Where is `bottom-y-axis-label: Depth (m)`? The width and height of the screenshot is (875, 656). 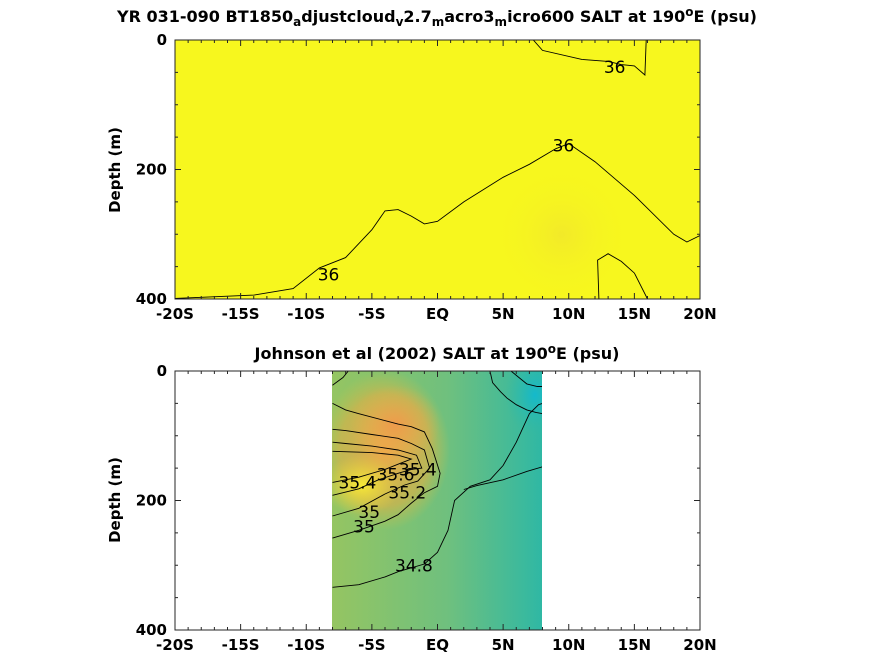
bottom-y-axis-label: Depth (m) is located at coordinates (115, 500).